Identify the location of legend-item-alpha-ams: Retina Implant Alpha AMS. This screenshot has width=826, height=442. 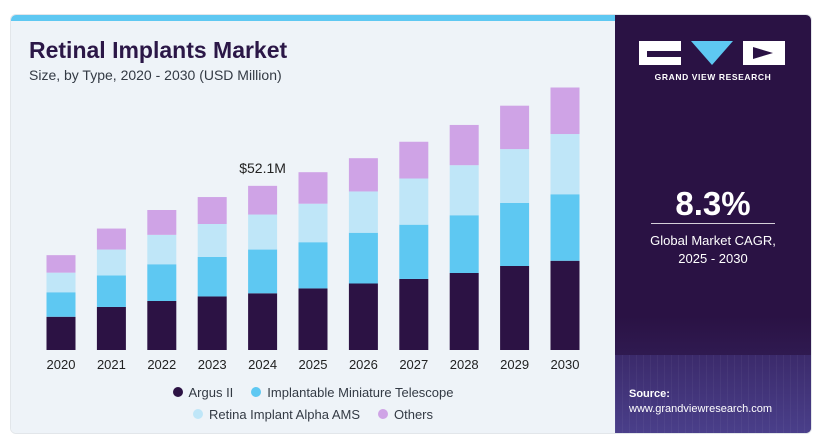
(276, 414).